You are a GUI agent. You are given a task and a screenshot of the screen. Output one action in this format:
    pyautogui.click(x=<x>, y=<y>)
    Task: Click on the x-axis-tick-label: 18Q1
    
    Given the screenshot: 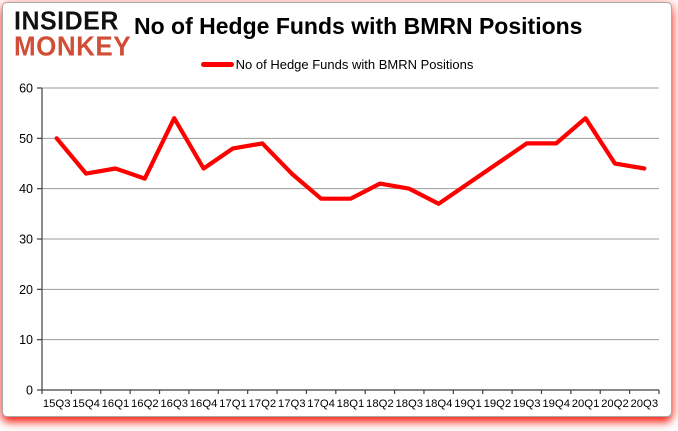 What is the action you would take?
    pyautogui.click(x=351, y=404)
    